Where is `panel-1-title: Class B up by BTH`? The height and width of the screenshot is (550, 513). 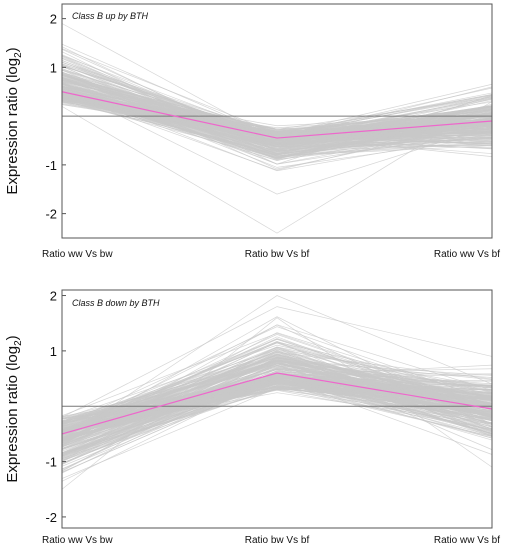
panel-1-title: Class B up by BTH is located at coordinates (110, 16).